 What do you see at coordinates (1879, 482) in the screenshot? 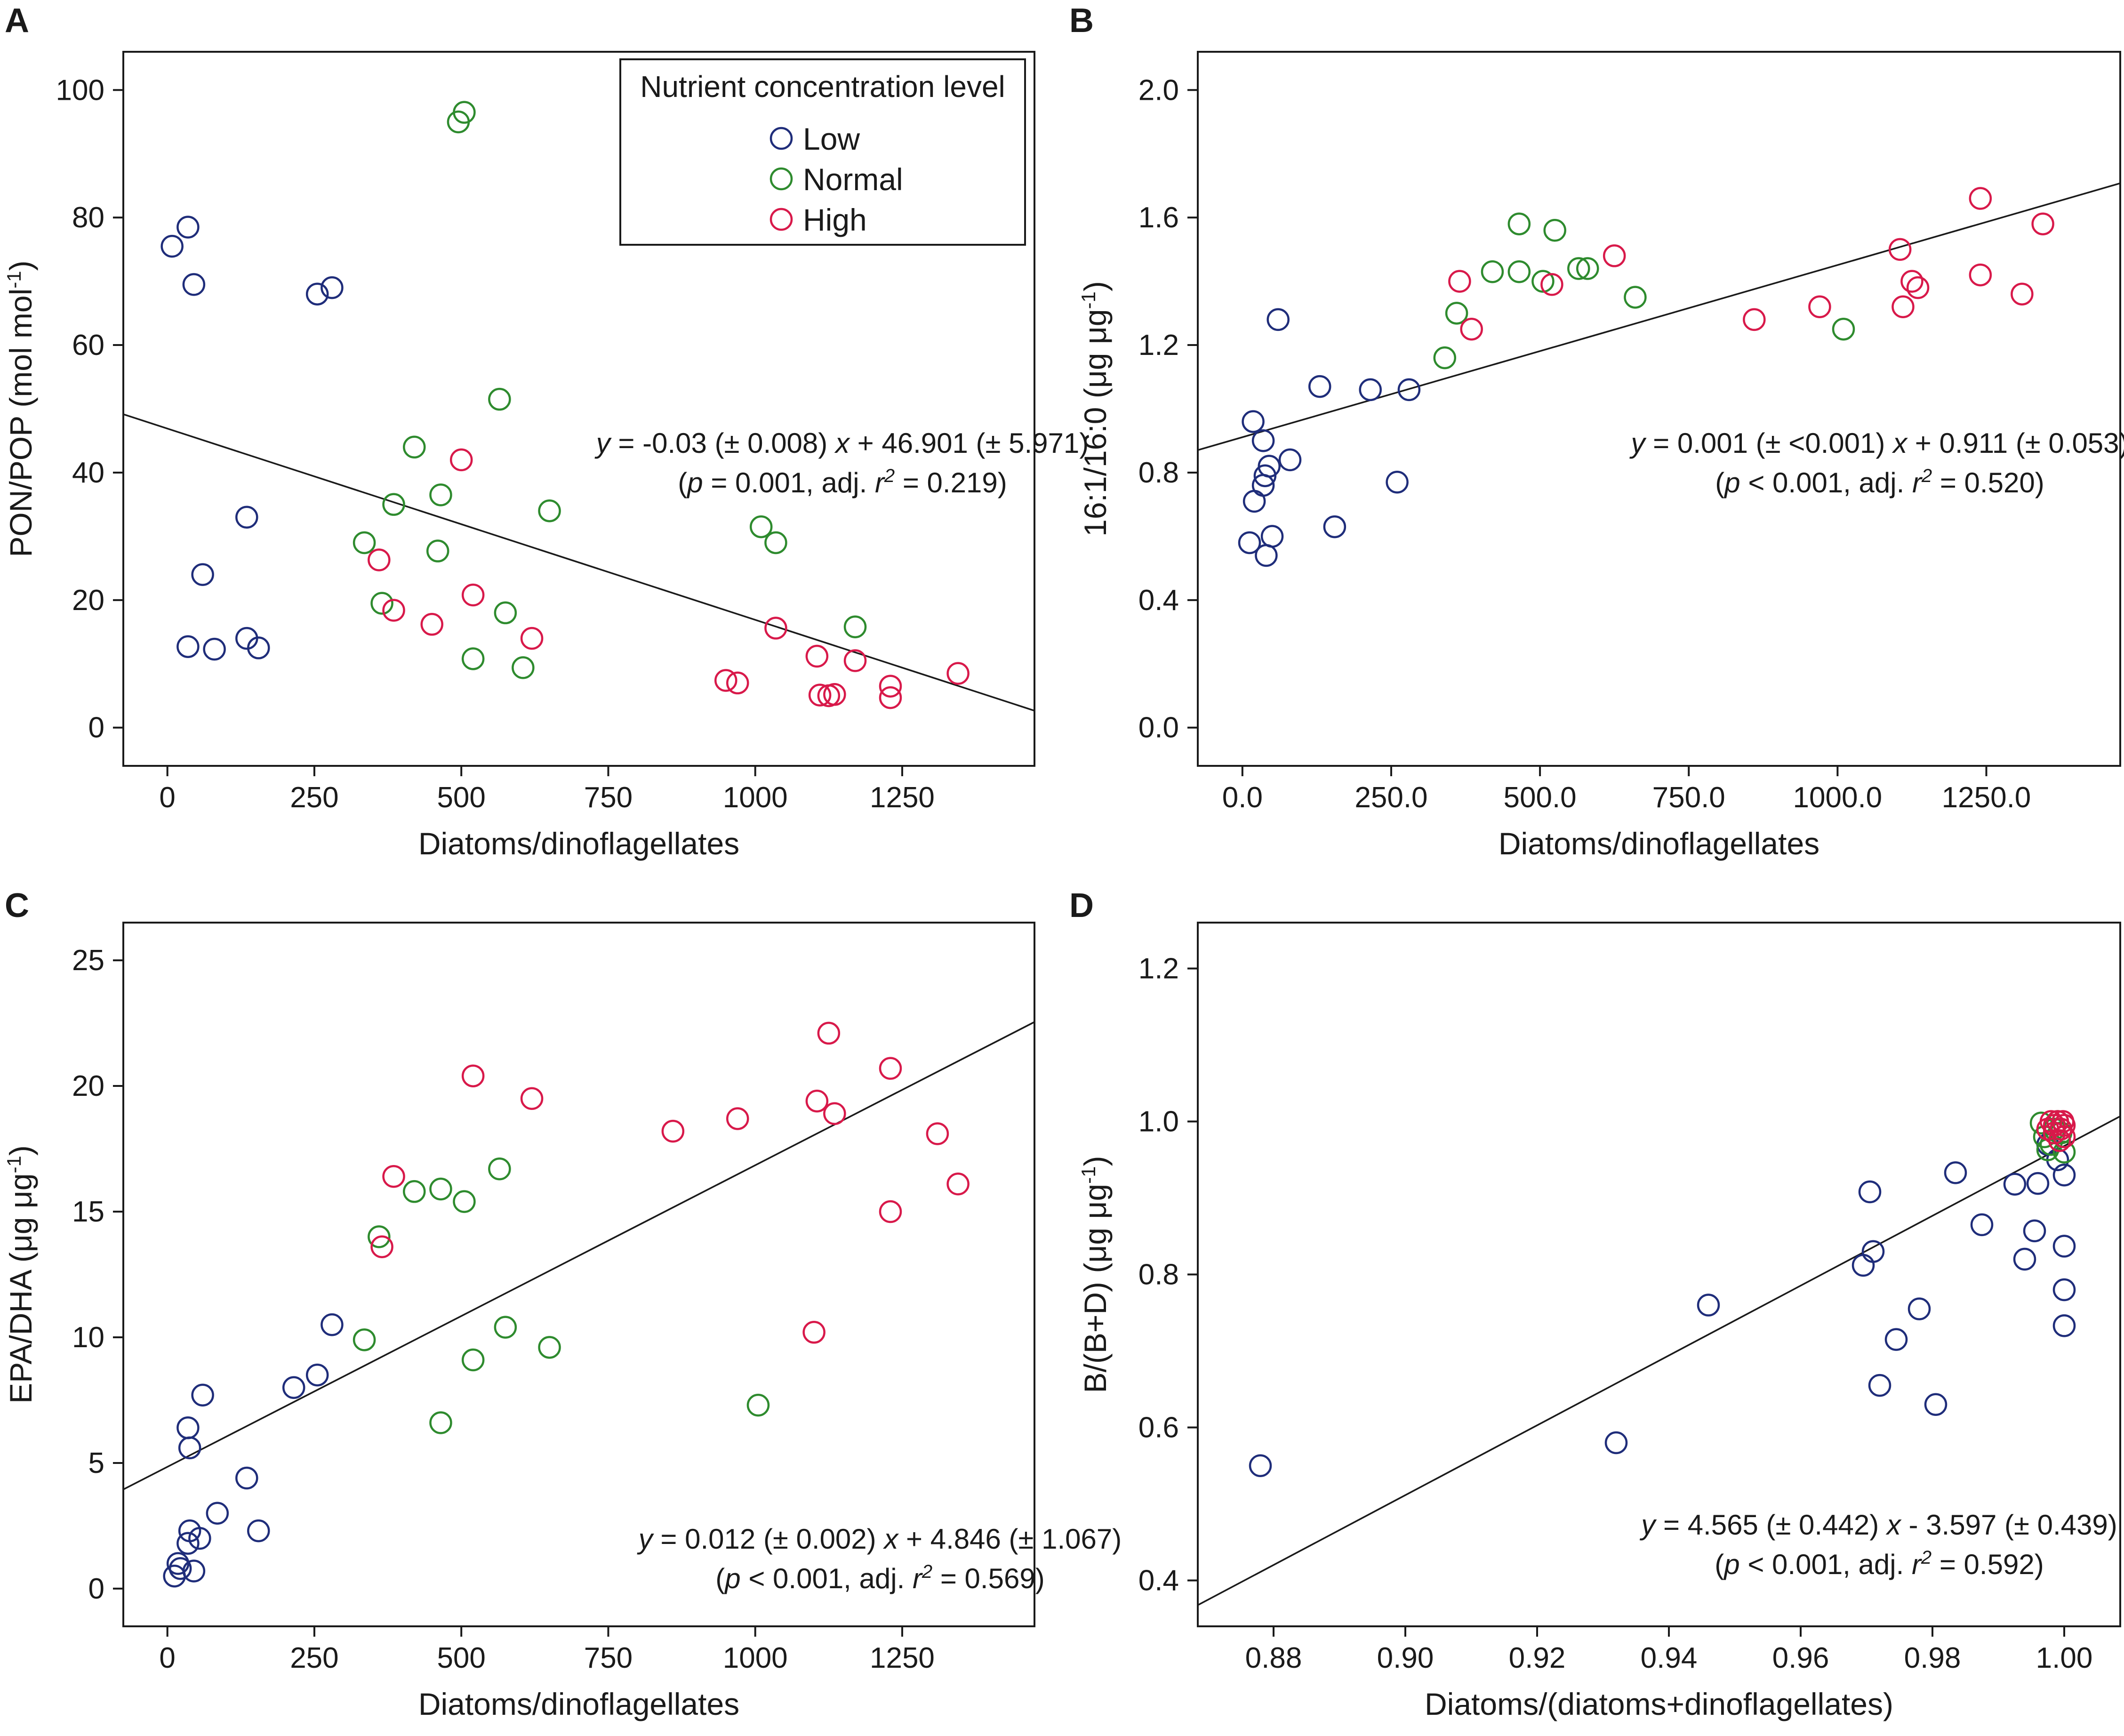
I see `regression-stats: (p < 0.001, adj. r2 = 0.520)` at bounding box center [1879, 482].